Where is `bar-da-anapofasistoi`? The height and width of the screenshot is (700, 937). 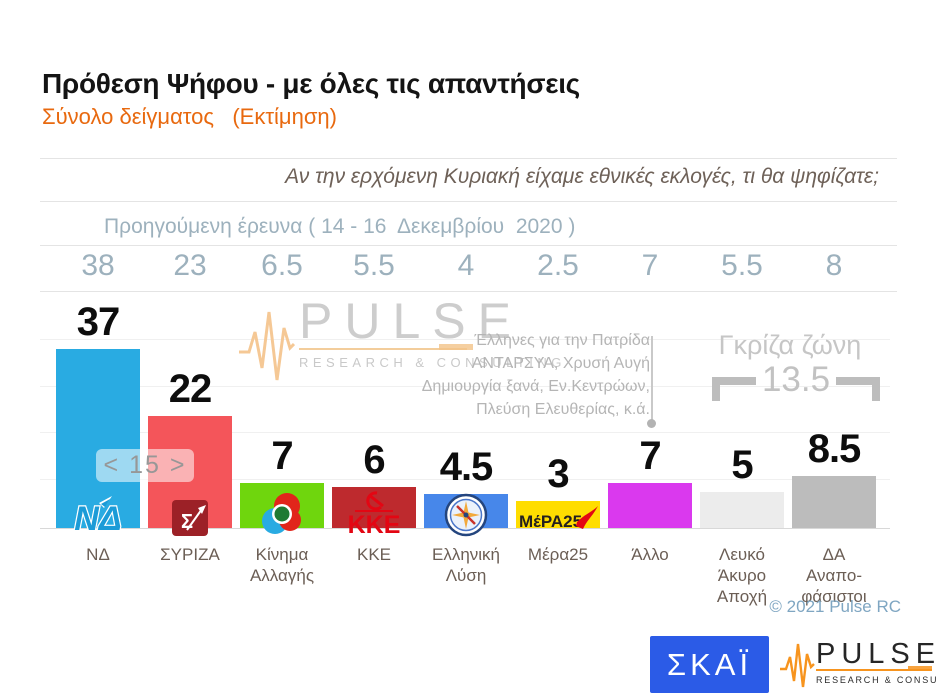 bar-da-anapofasistoi is located at coordinates (834, 502).